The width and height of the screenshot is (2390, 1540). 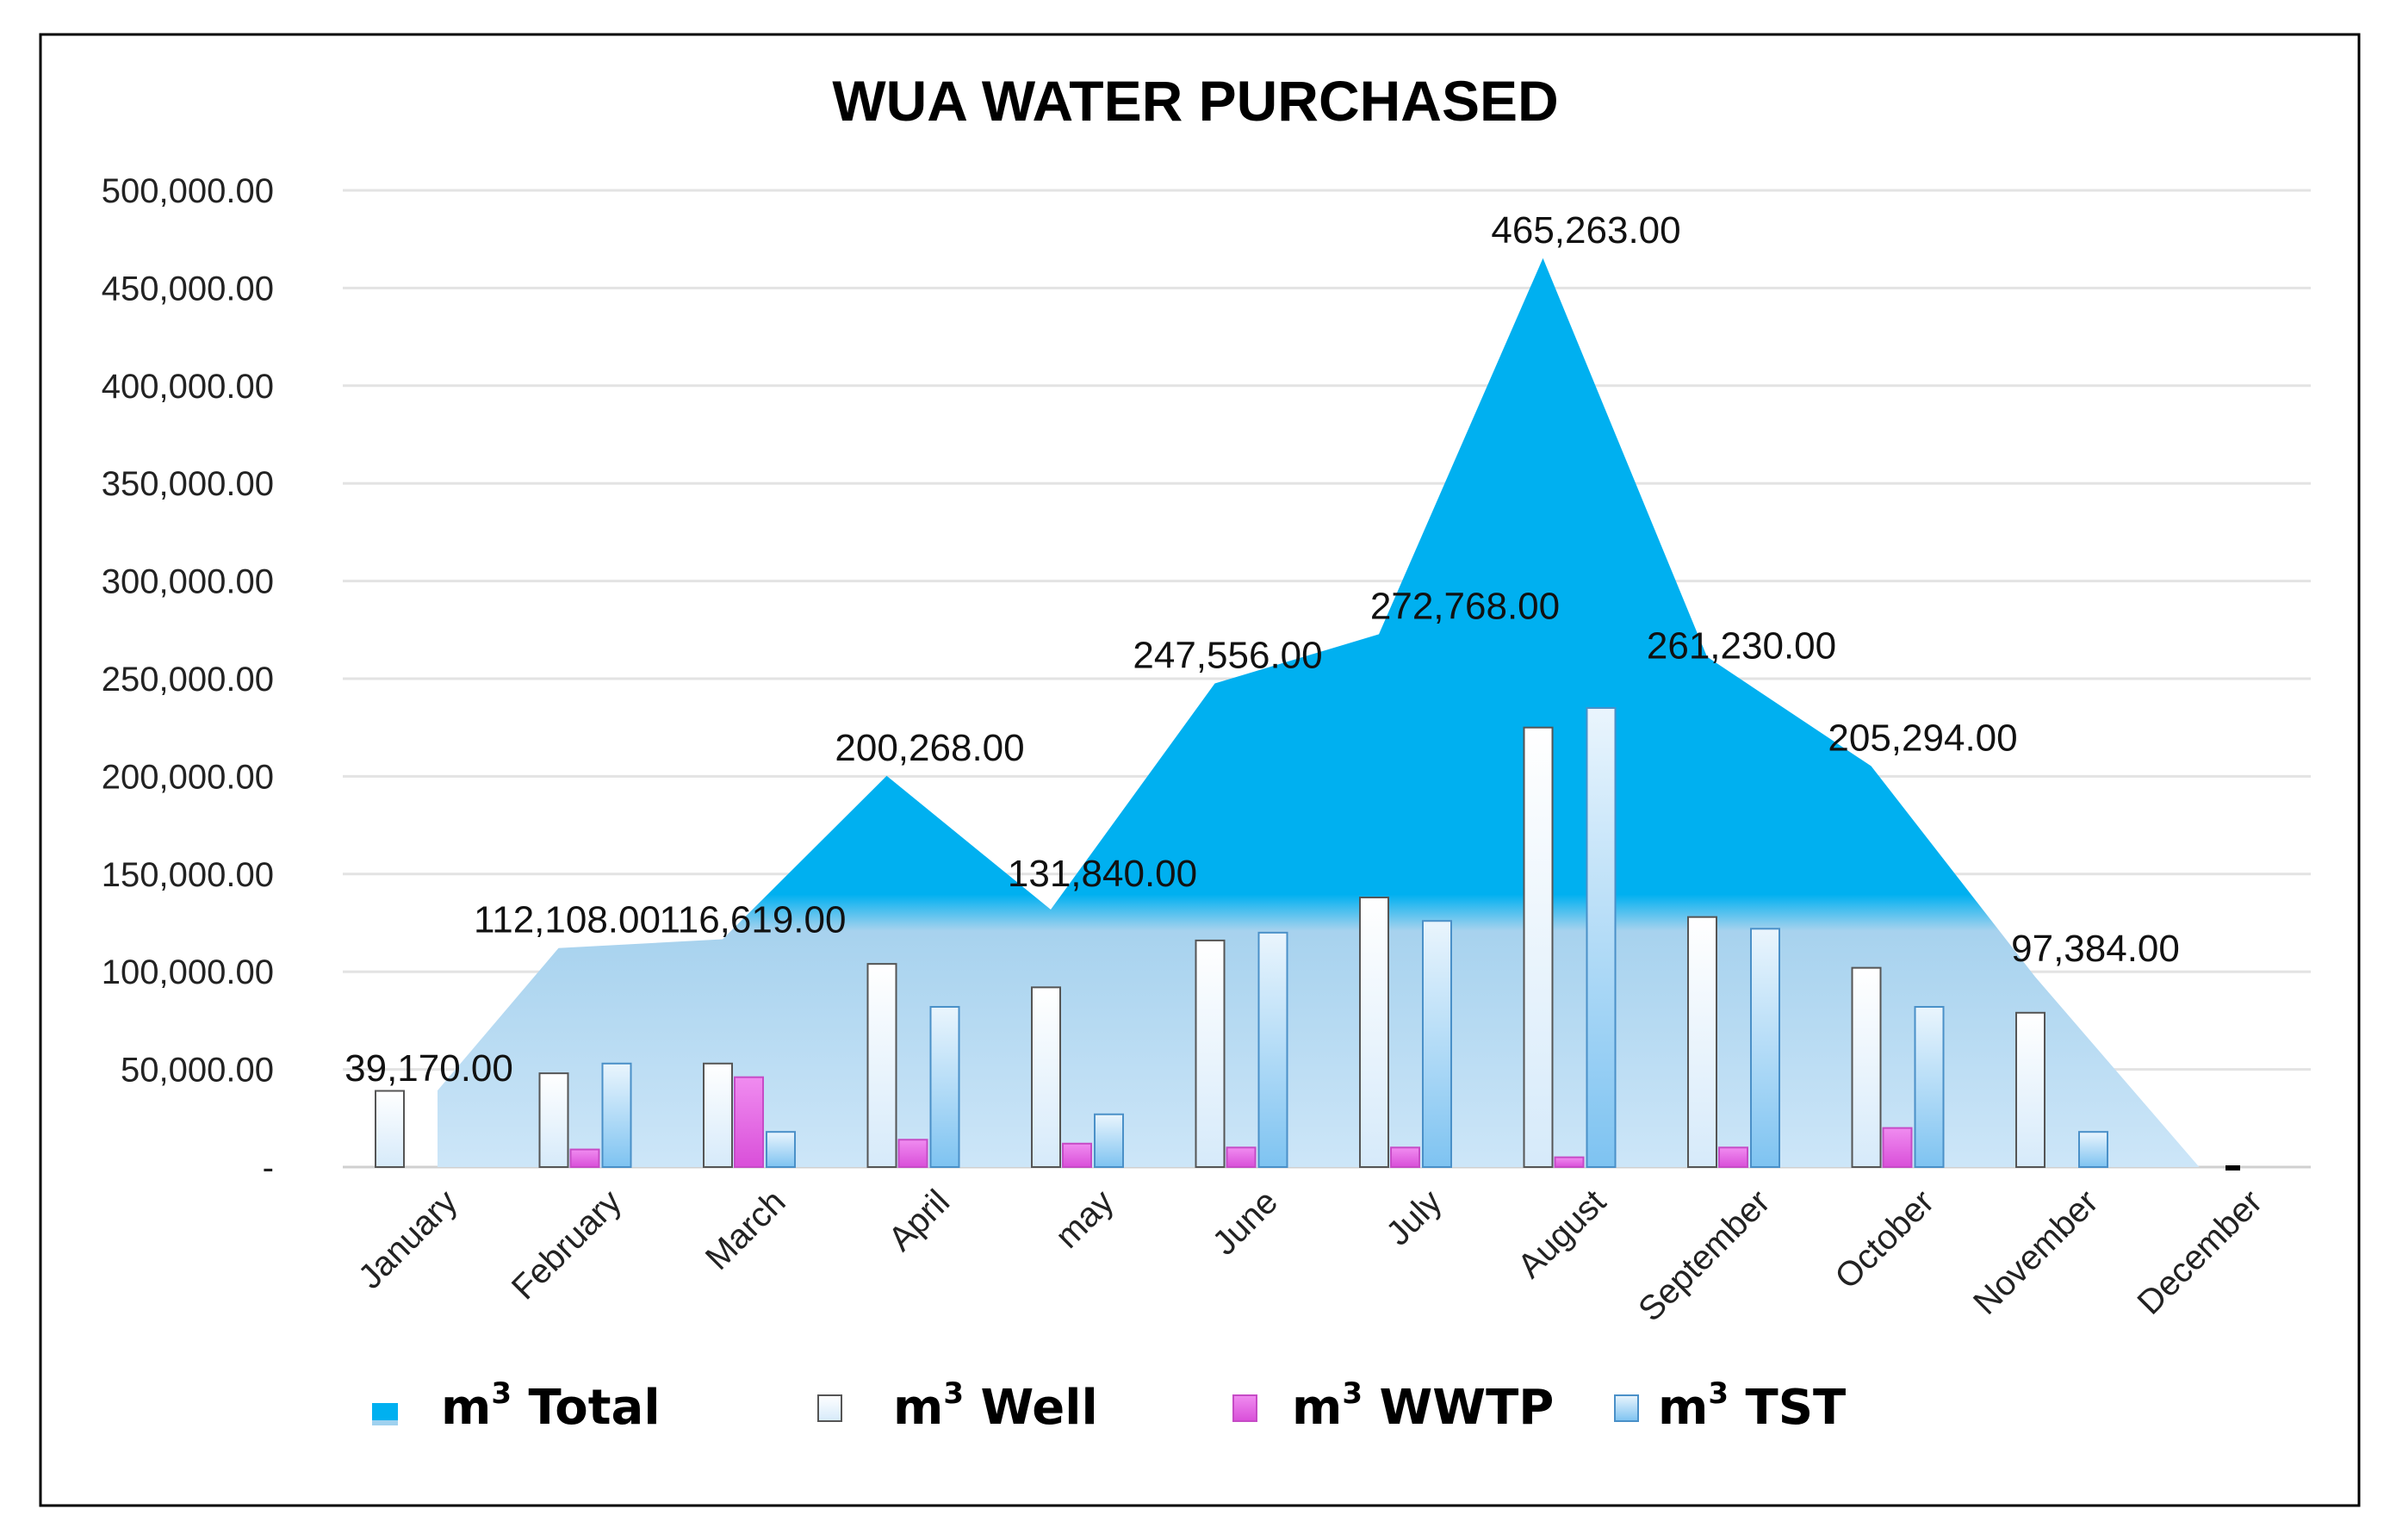 I want to click on chart-title: WUA WATER PURCHASED, so click(x=1195, y=101).